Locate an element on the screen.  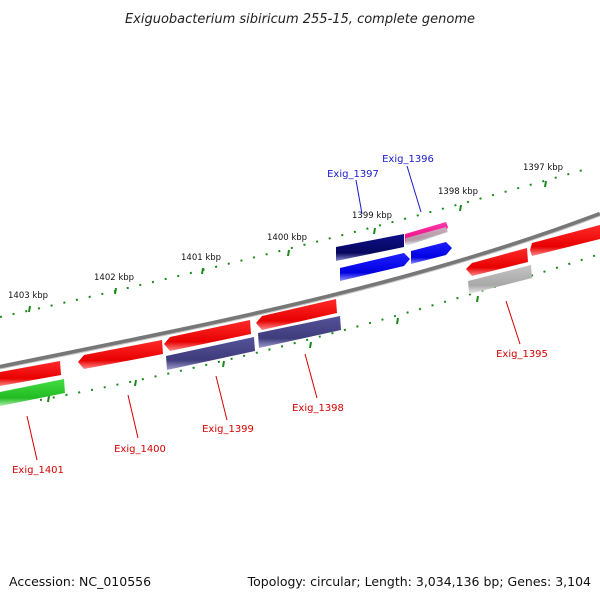
gene-block-exig-1401-red is located at coordinates (30, 373).